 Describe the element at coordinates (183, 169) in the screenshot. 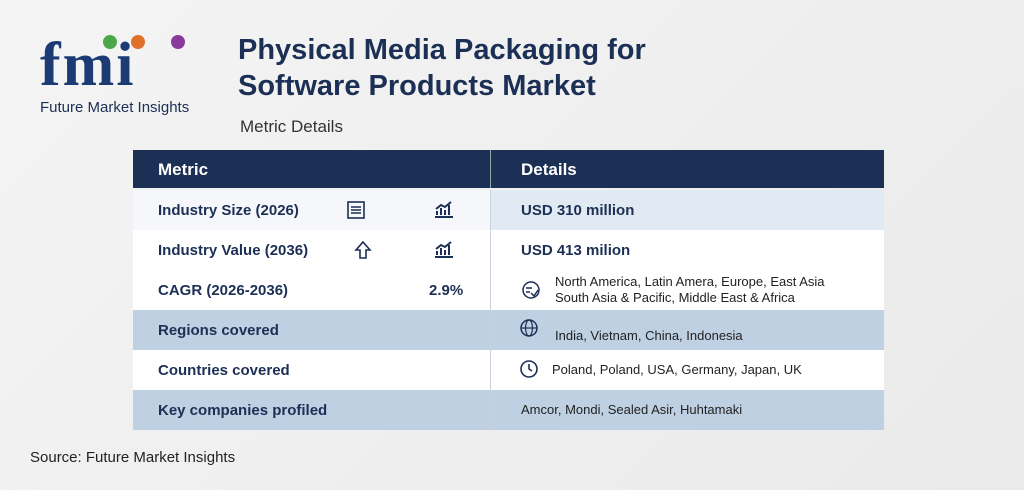

I see `column-header: Metric` at that location.